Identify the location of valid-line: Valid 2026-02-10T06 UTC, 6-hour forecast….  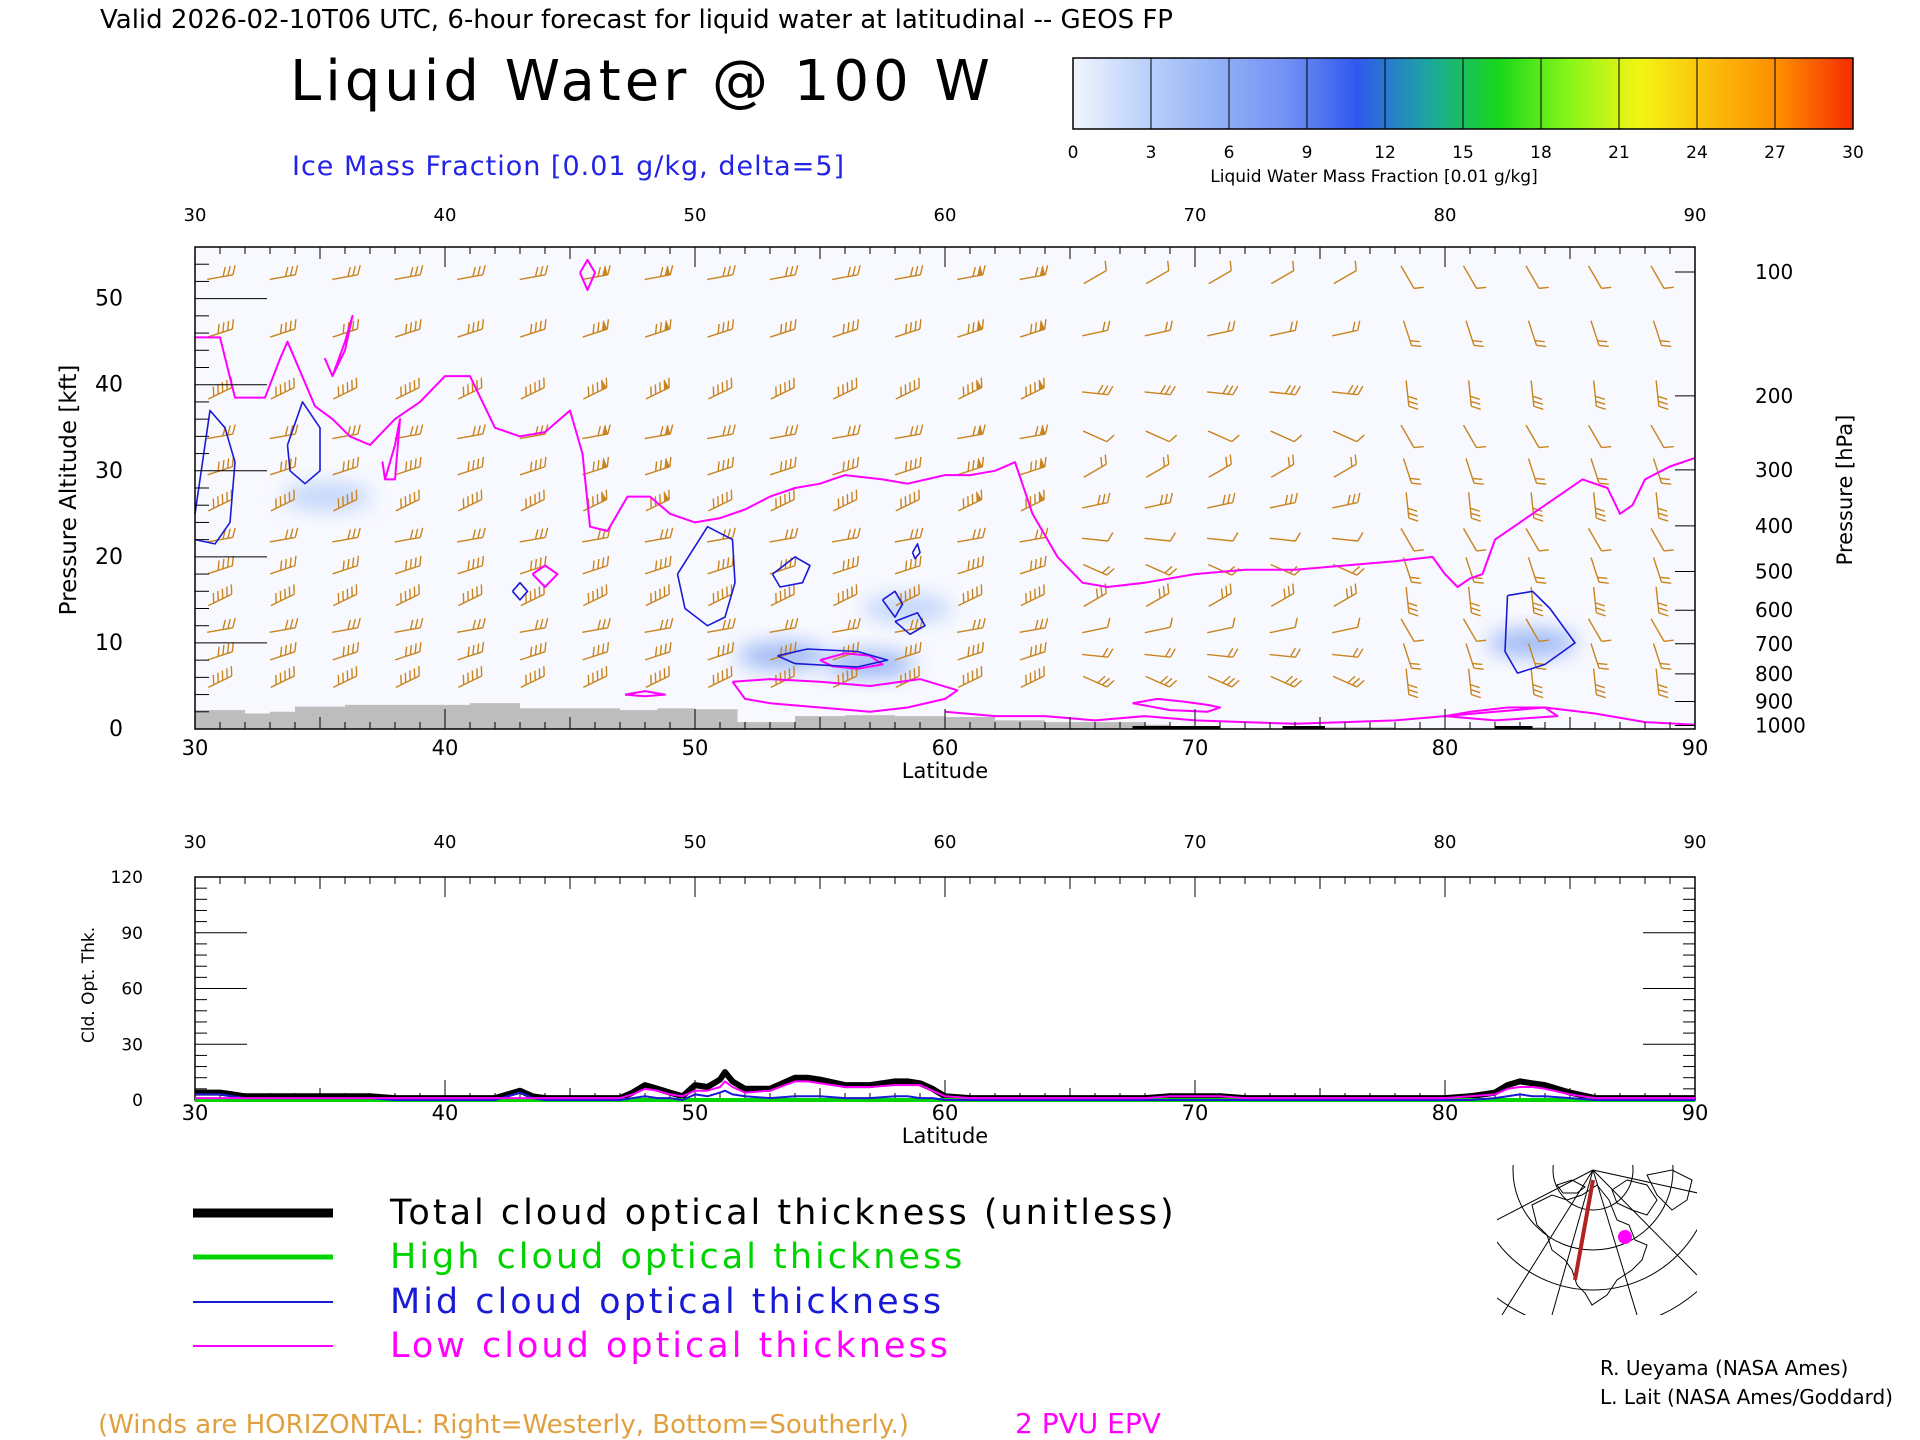
(636, 20).